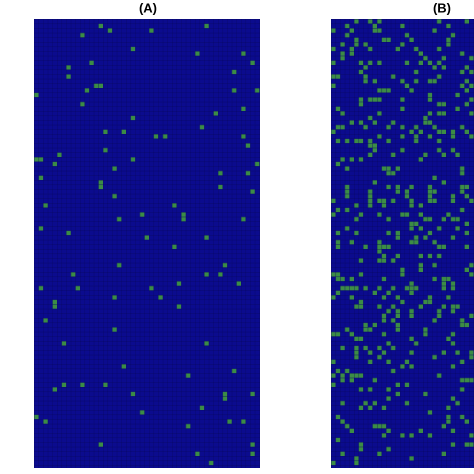  I want to click on panel-title: (B), so click(442, 7).